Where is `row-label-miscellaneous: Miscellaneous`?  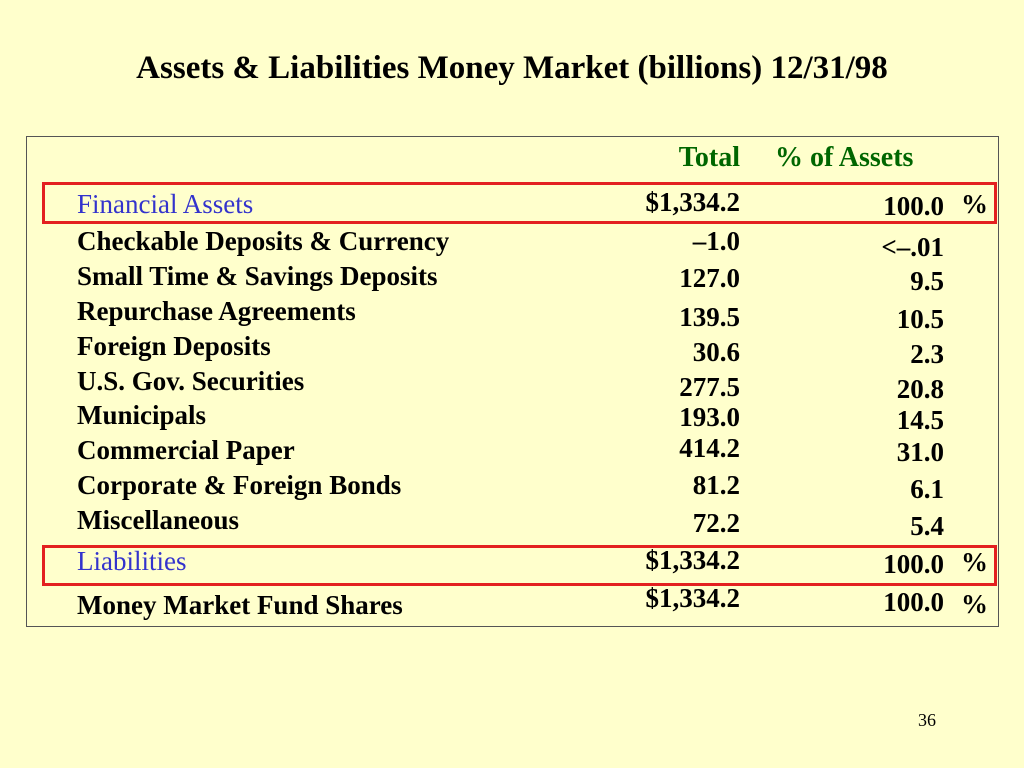 row-label-miscellaneous: Miscellaneous is located at coordinates (158, 520).